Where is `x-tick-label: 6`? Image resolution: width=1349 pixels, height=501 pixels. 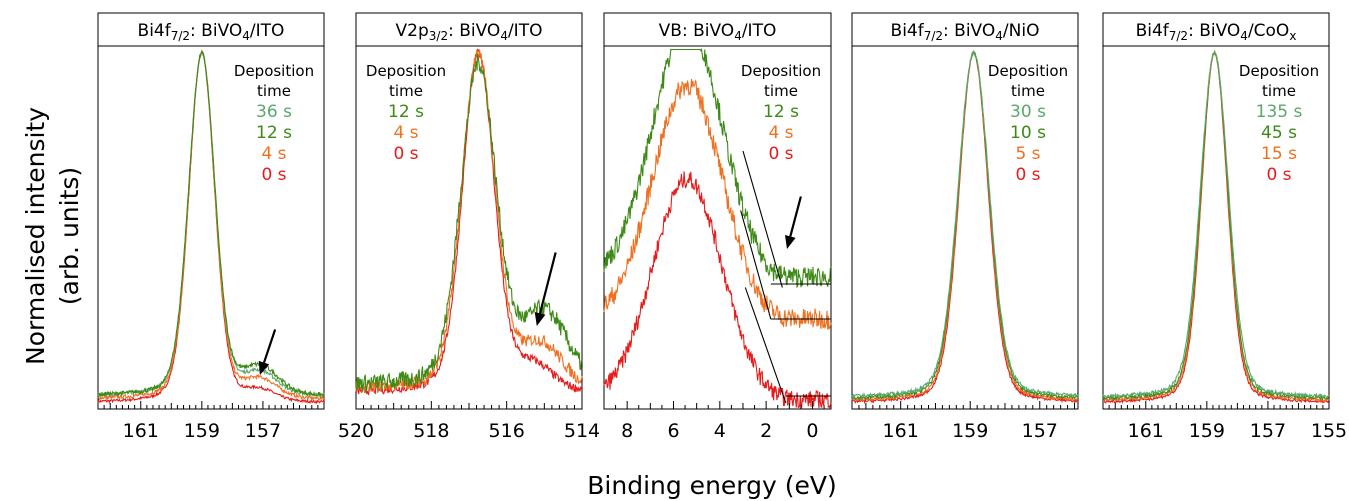
x-tick-label: 6 is located at coordinates (673, 431).